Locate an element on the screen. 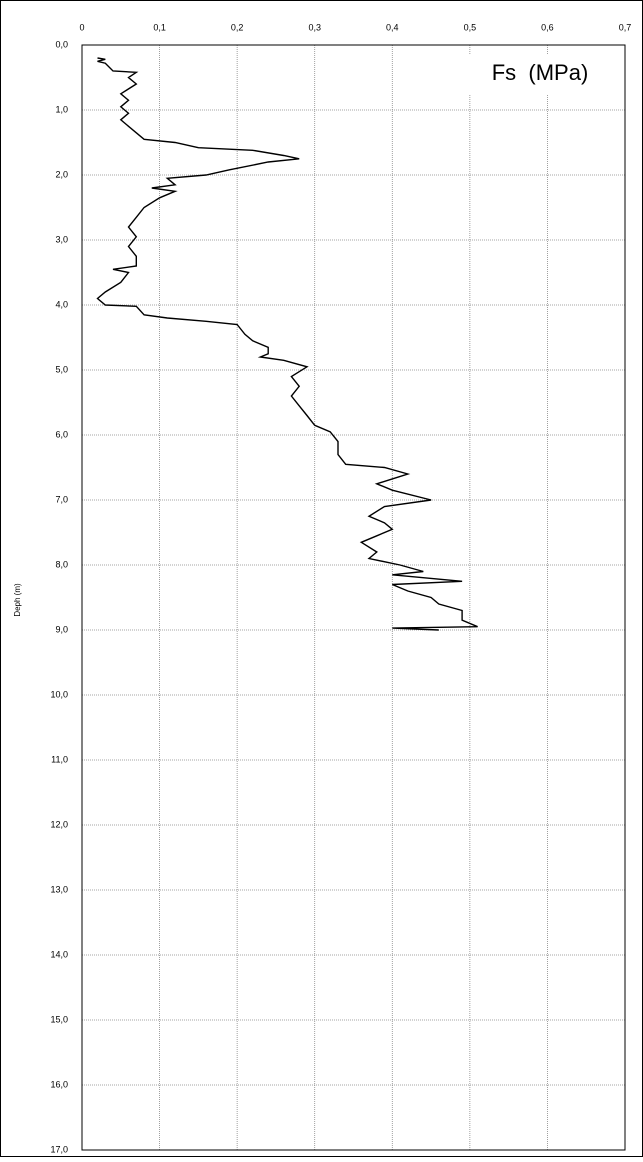 This screenshot has width=643, height=1162. y-tick-label: 17,0 is located at coordinates (59, 1149).